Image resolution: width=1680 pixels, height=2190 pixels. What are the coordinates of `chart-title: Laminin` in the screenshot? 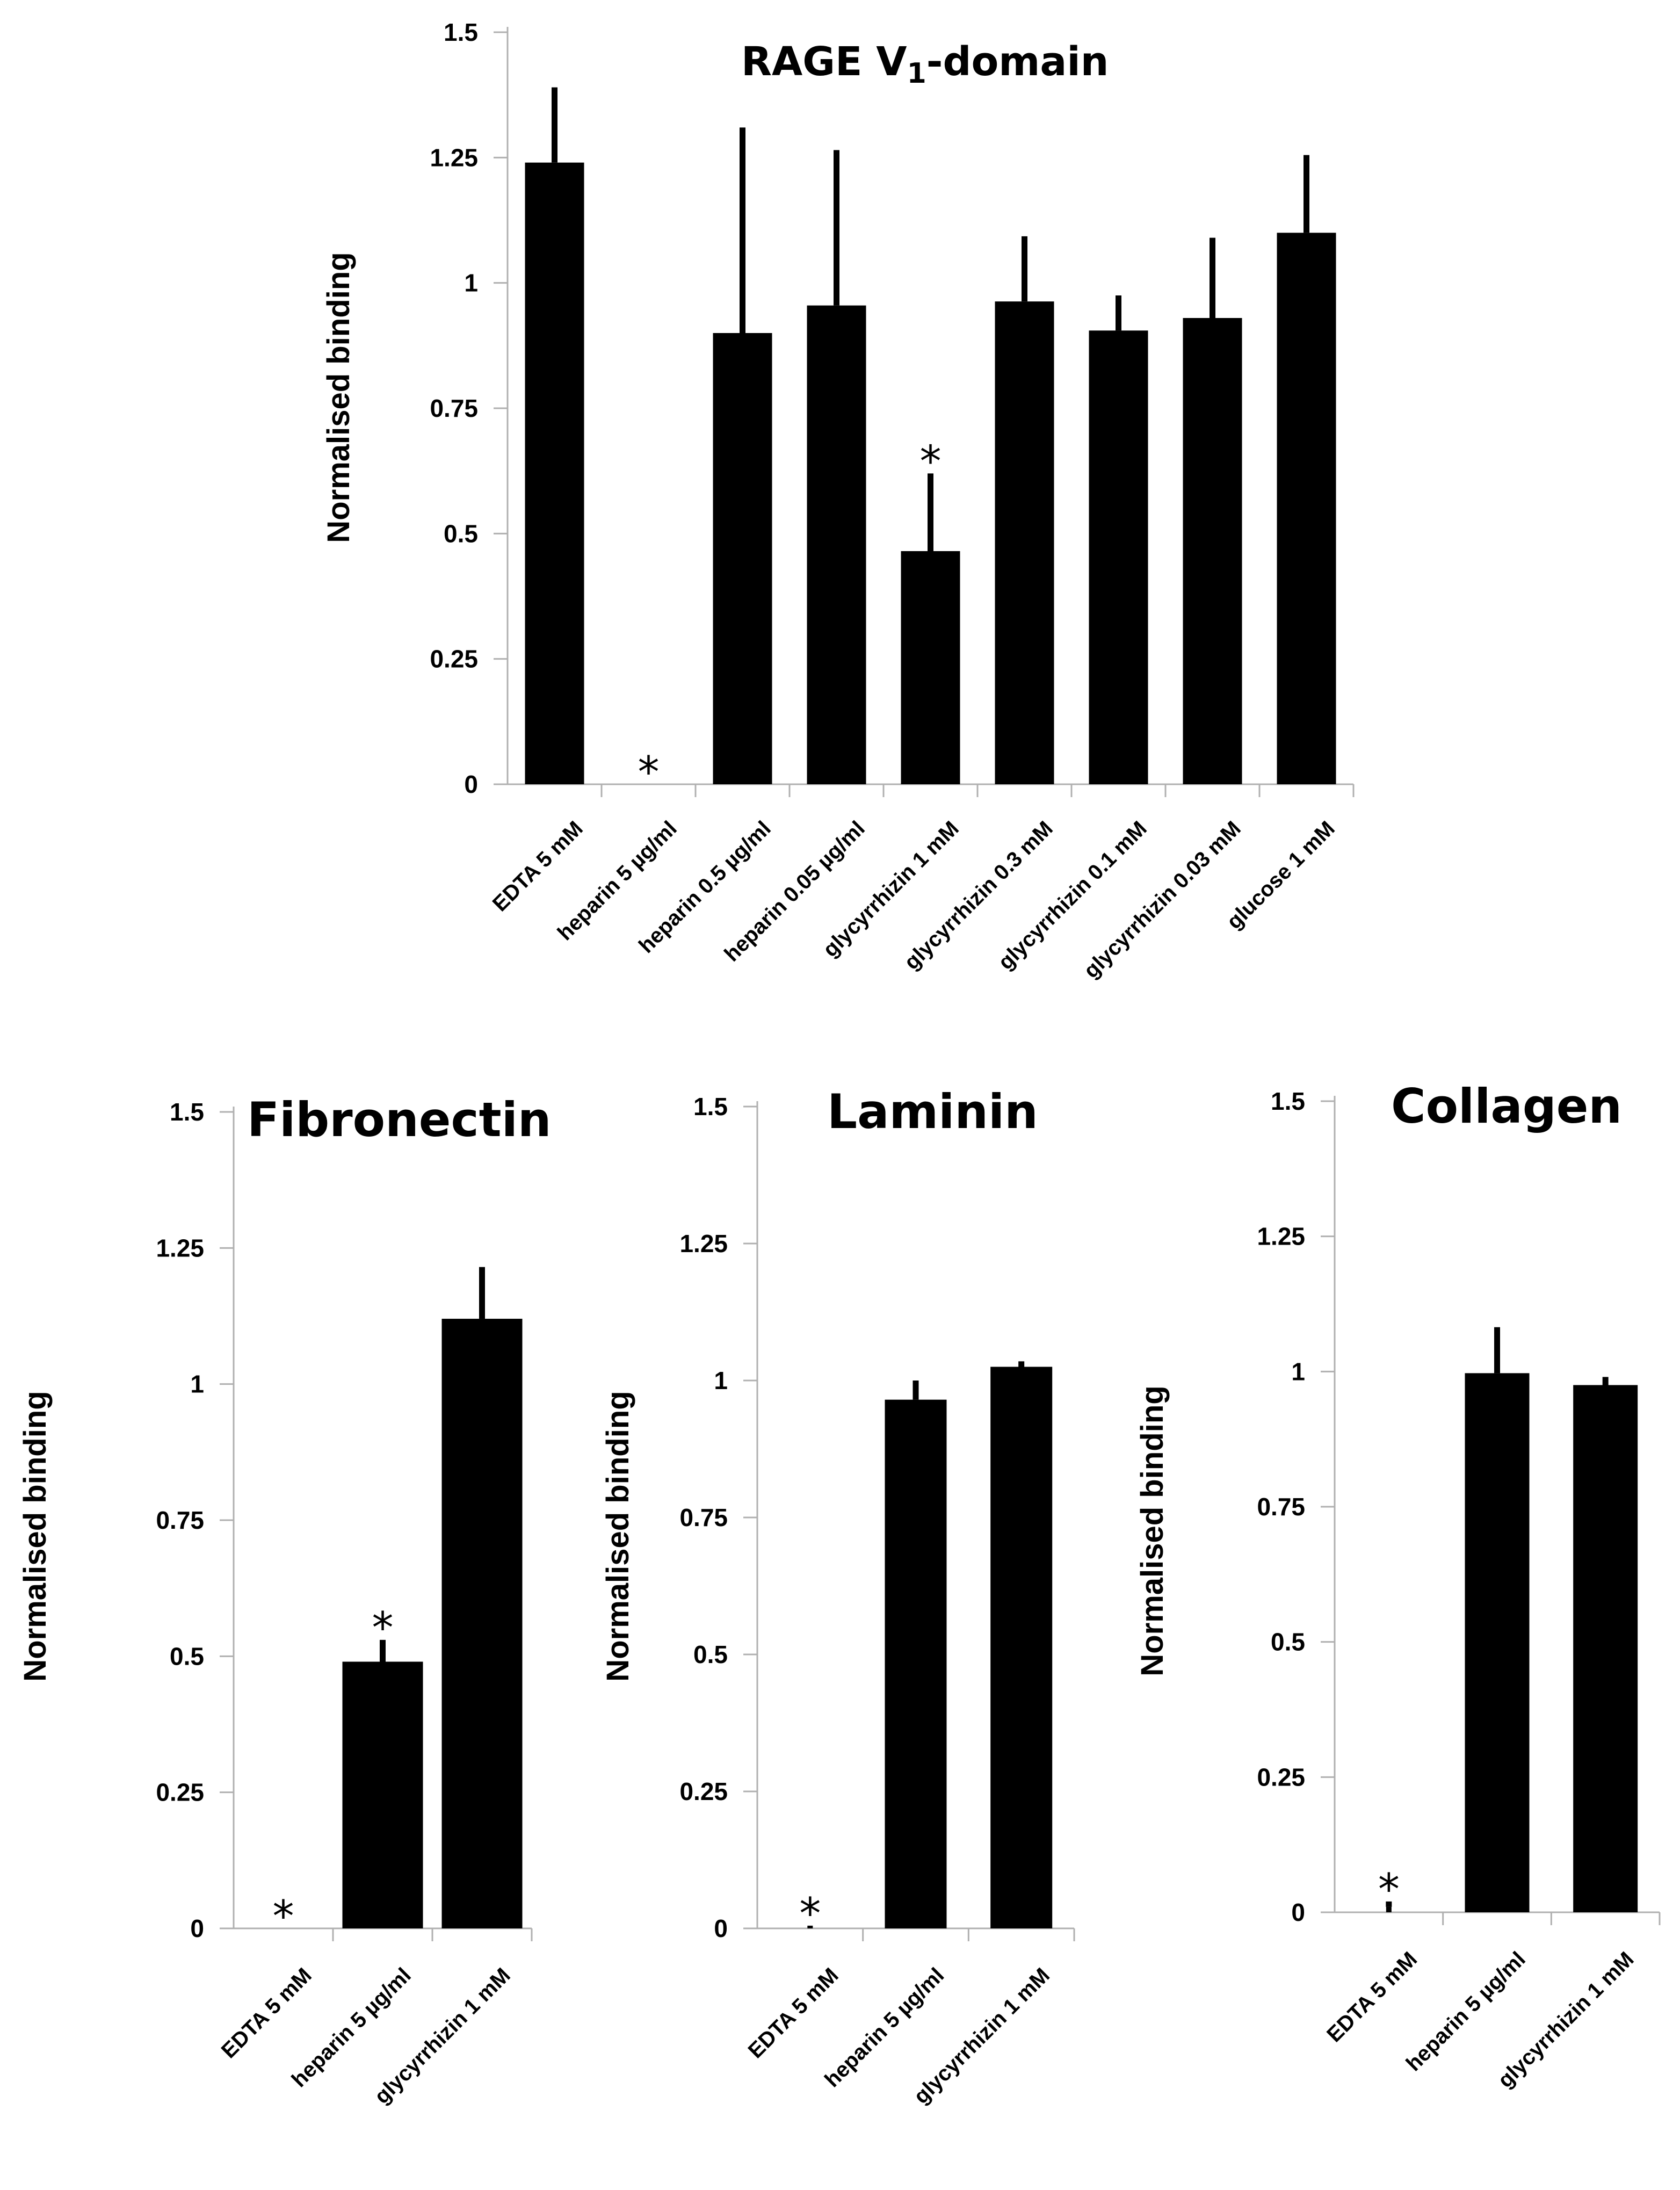 It's located at (933, 1111).